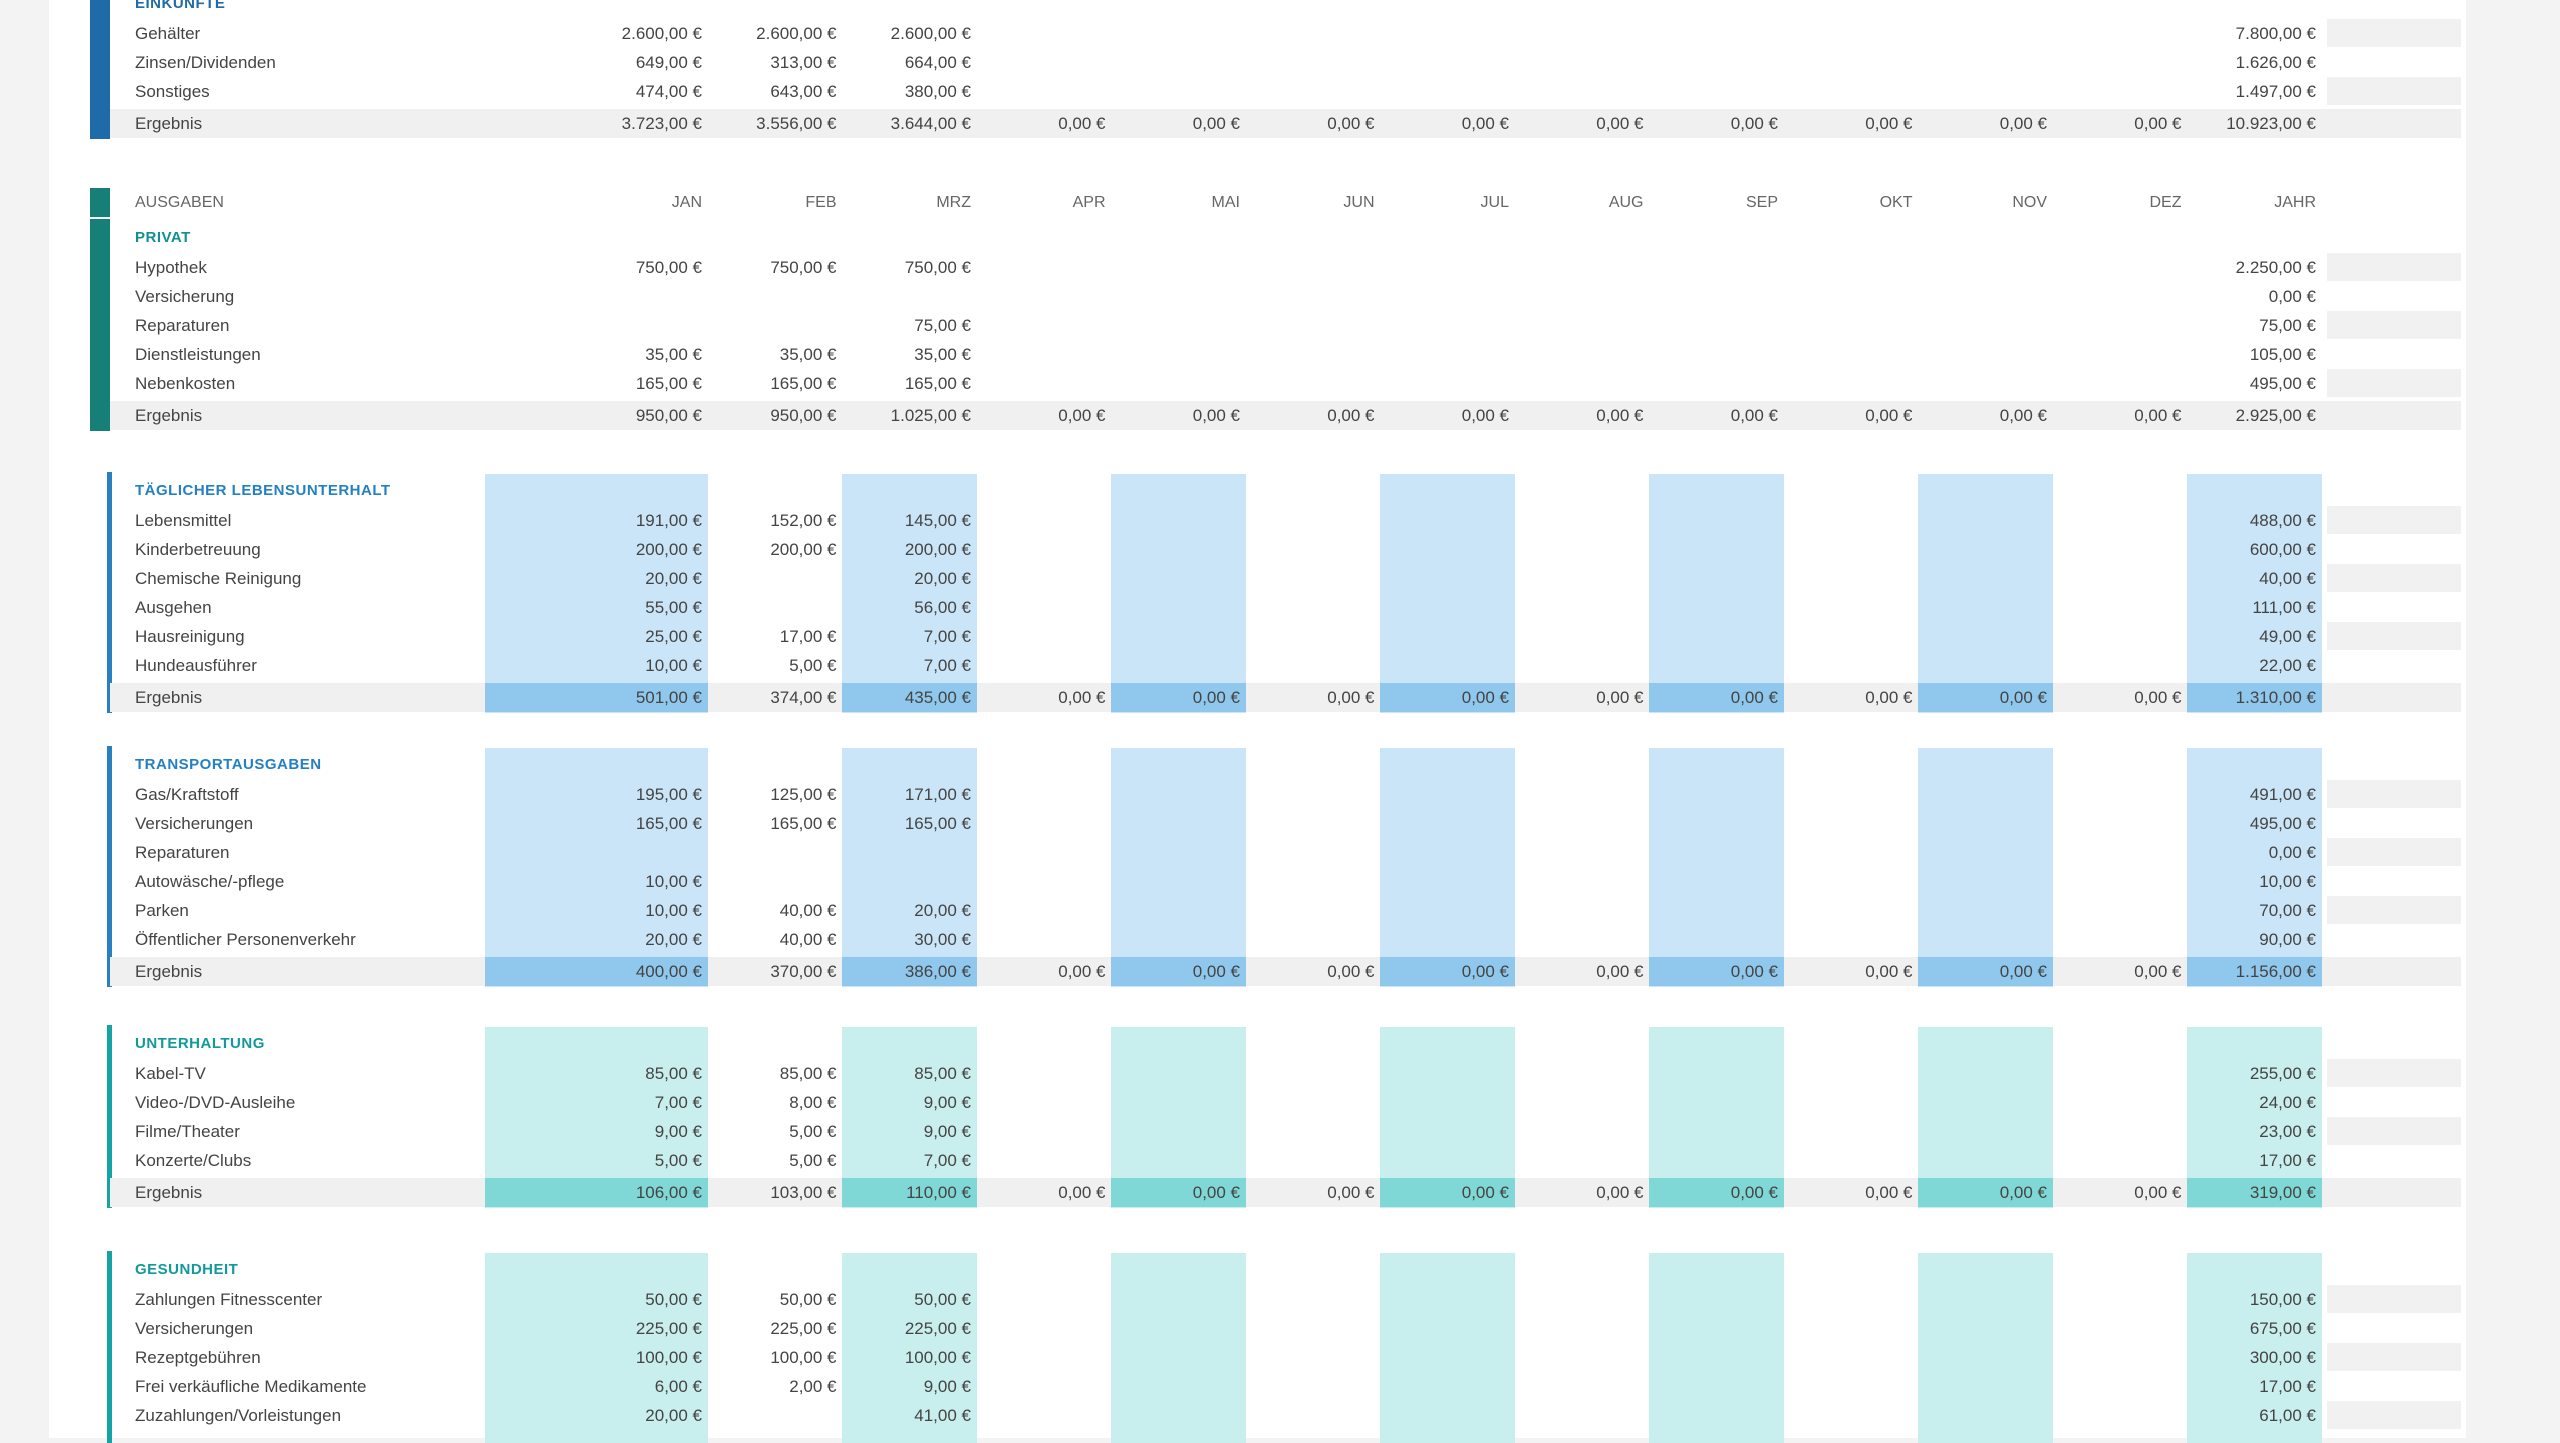 The width and height of the screenshot is (2560, 1443). What do you see at coordinates (937, 794) in the screenshot?
I see `cell-value: 171,00 €` at bounding box center [937, 794].